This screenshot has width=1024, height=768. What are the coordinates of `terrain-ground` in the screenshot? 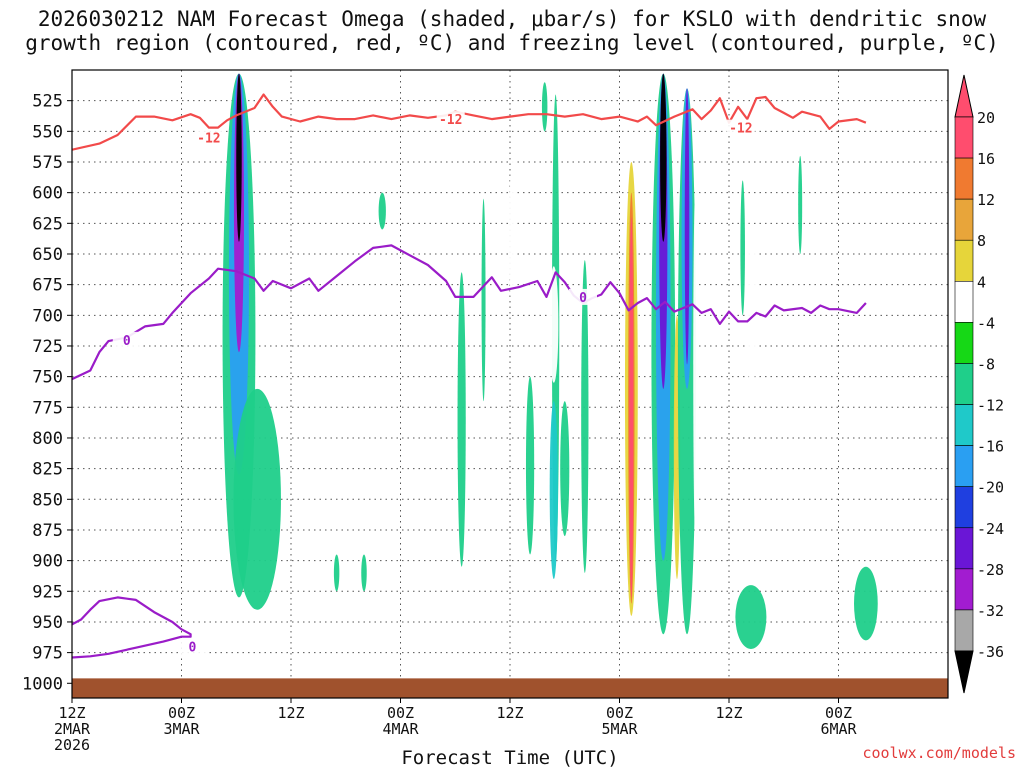 It's located at (510, 688).